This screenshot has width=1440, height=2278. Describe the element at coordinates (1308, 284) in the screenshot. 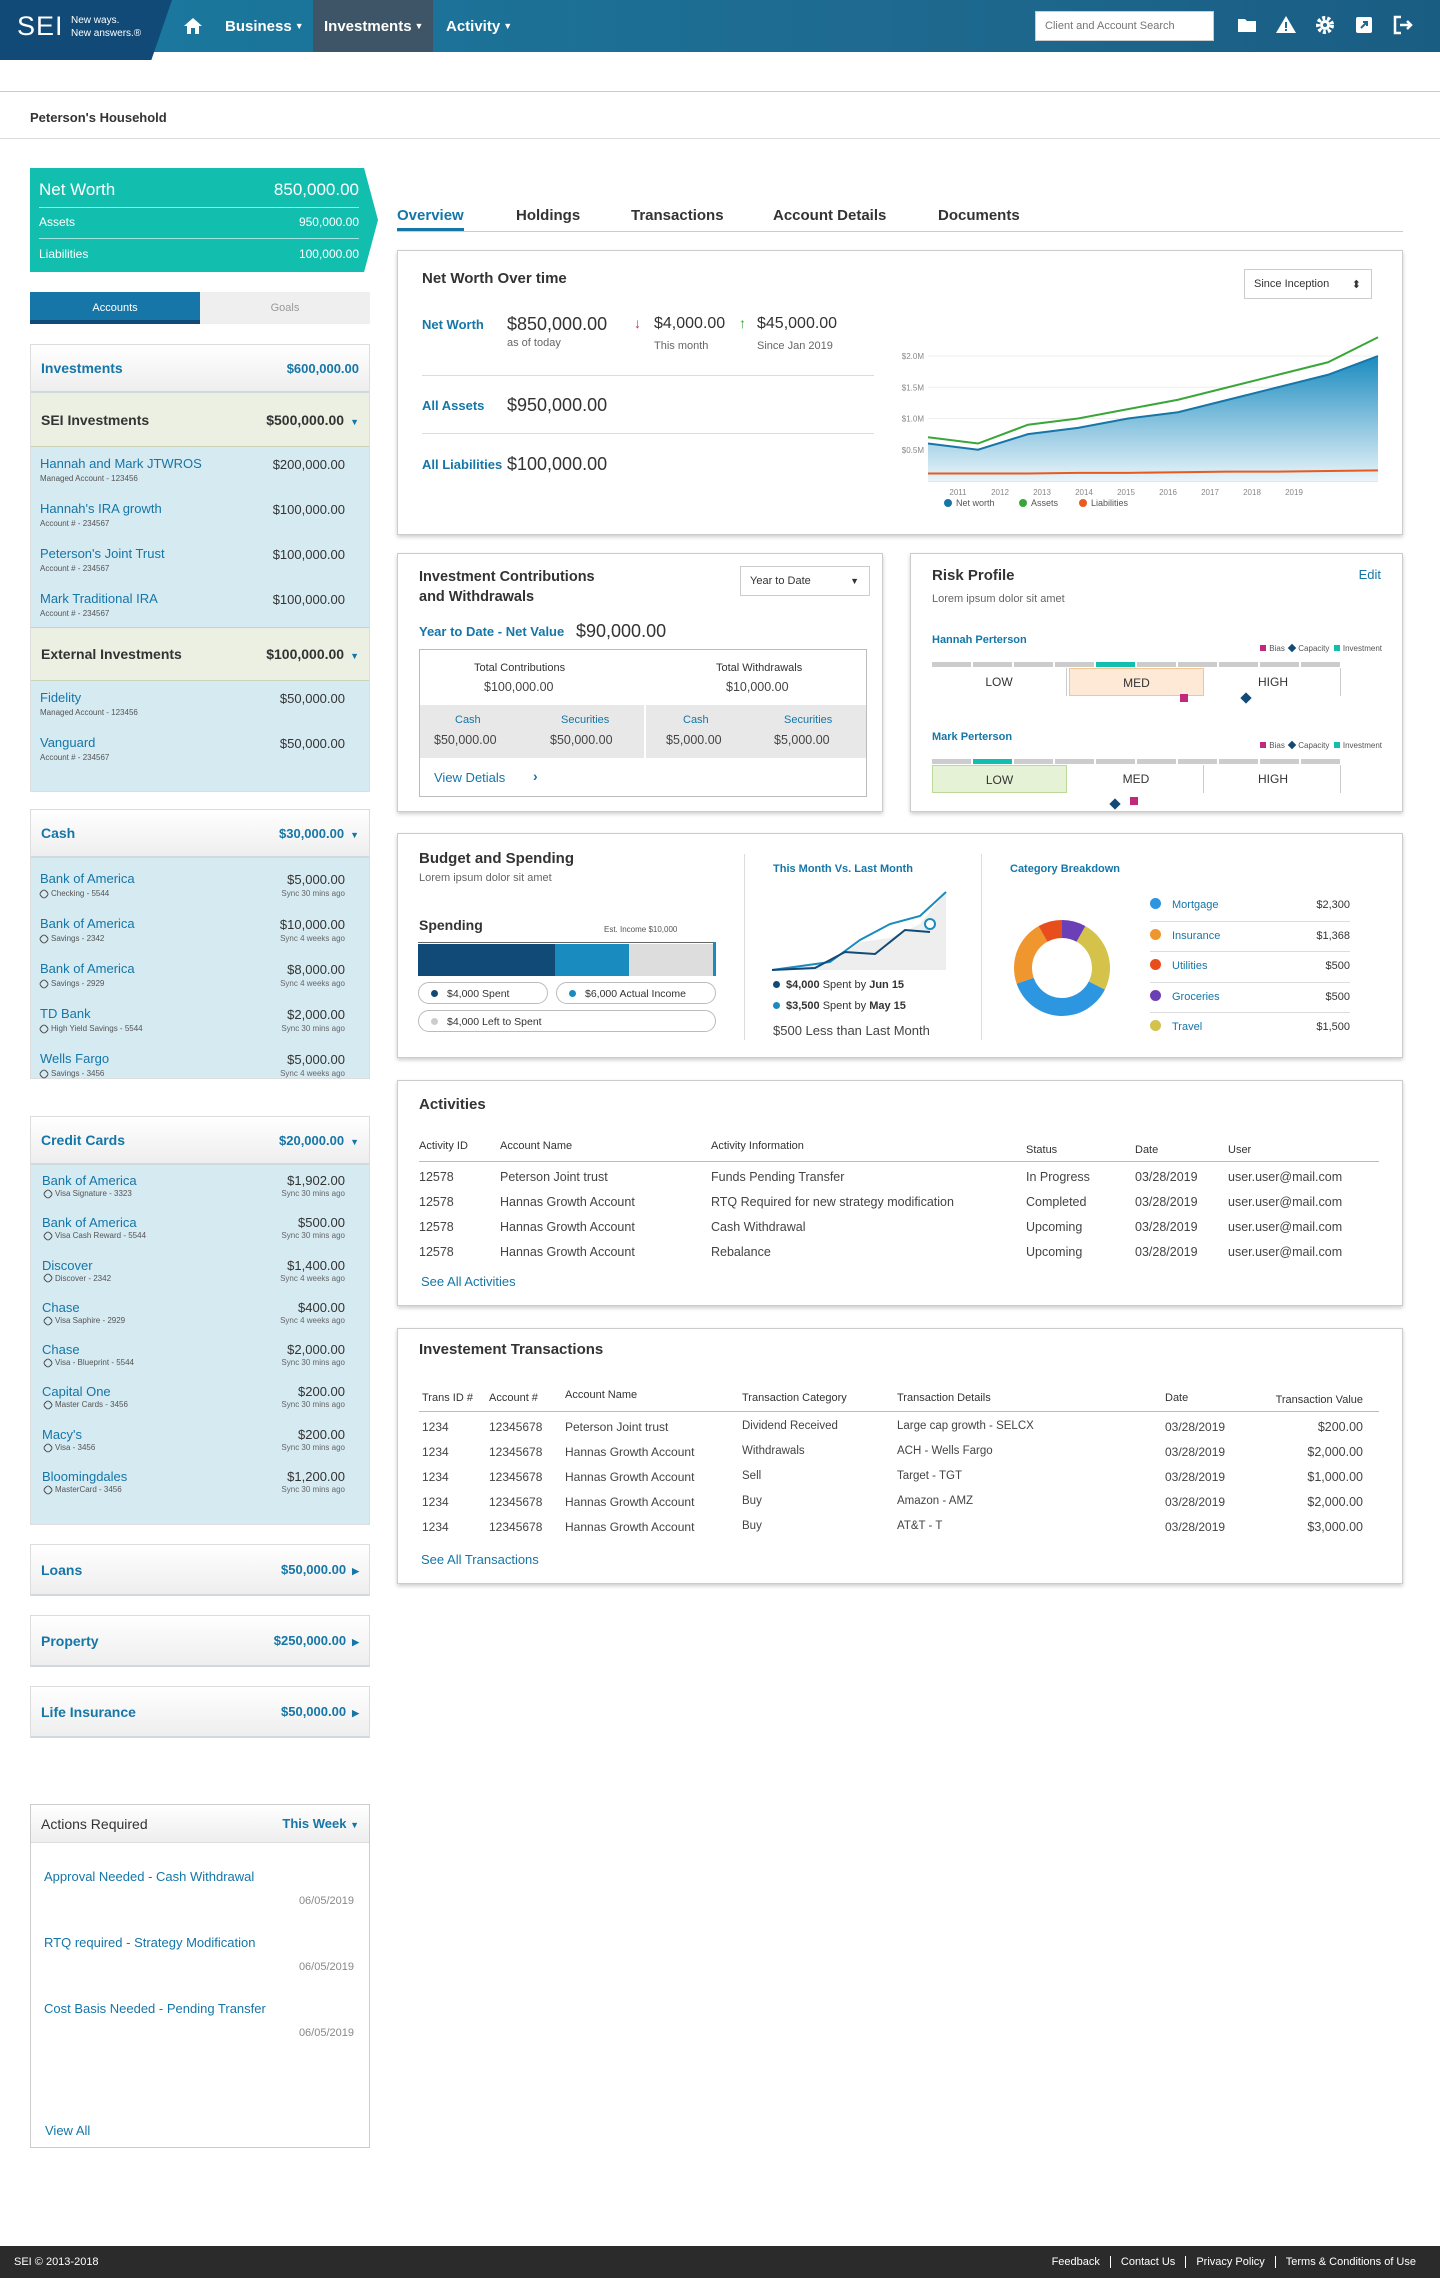

I see `range-select: Since Inception ⬍` at that location.